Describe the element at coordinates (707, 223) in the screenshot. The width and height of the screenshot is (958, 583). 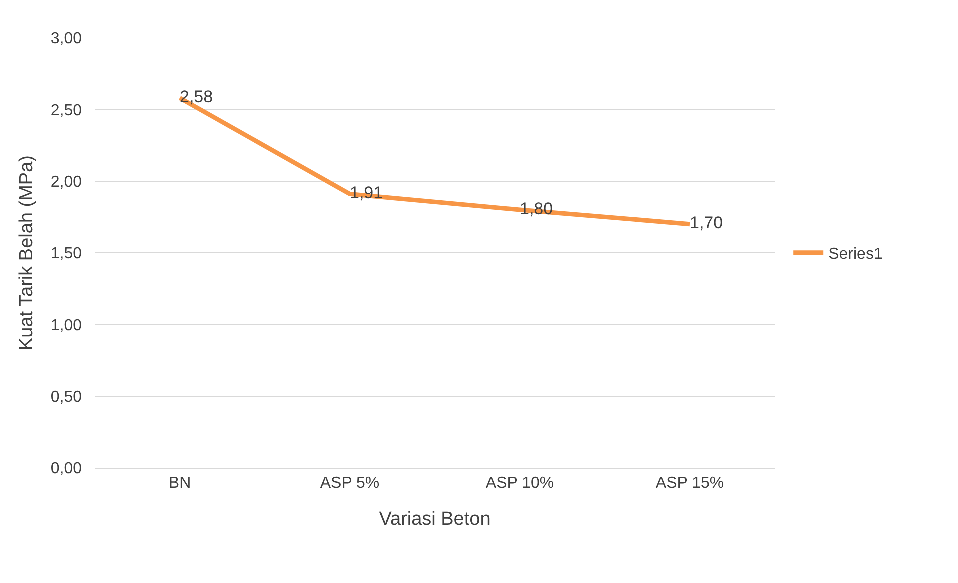
I see `data-label: 1,70` at that location.